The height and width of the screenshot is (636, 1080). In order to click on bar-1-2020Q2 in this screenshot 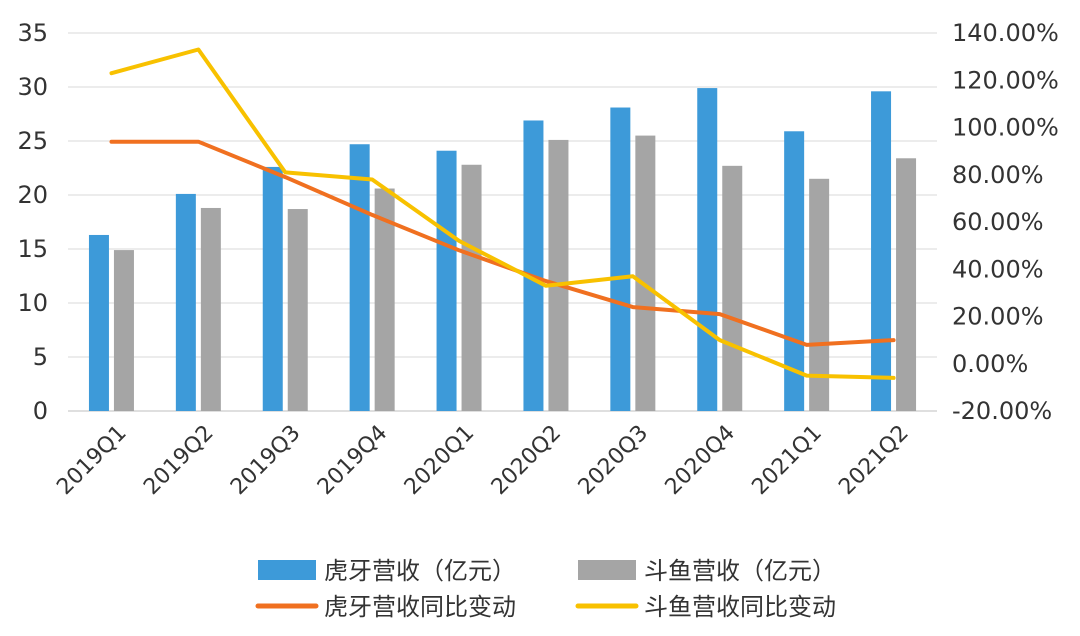, I will do `click(558, 275)`.